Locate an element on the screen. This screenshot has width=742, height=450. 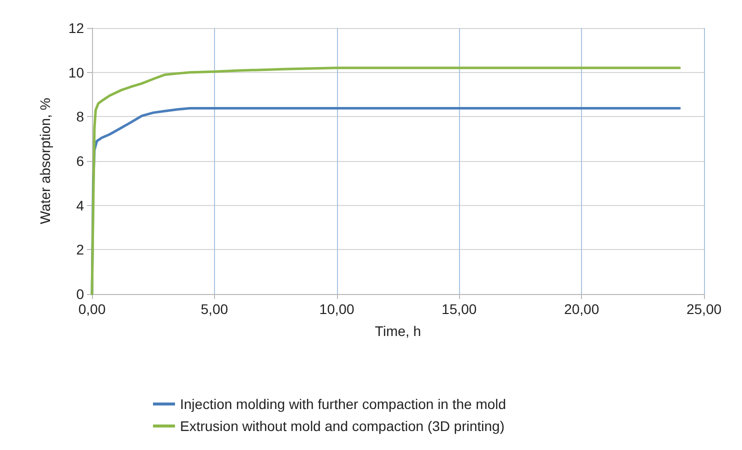
y-tick-label: 8 is located at coordinates (80, 116).